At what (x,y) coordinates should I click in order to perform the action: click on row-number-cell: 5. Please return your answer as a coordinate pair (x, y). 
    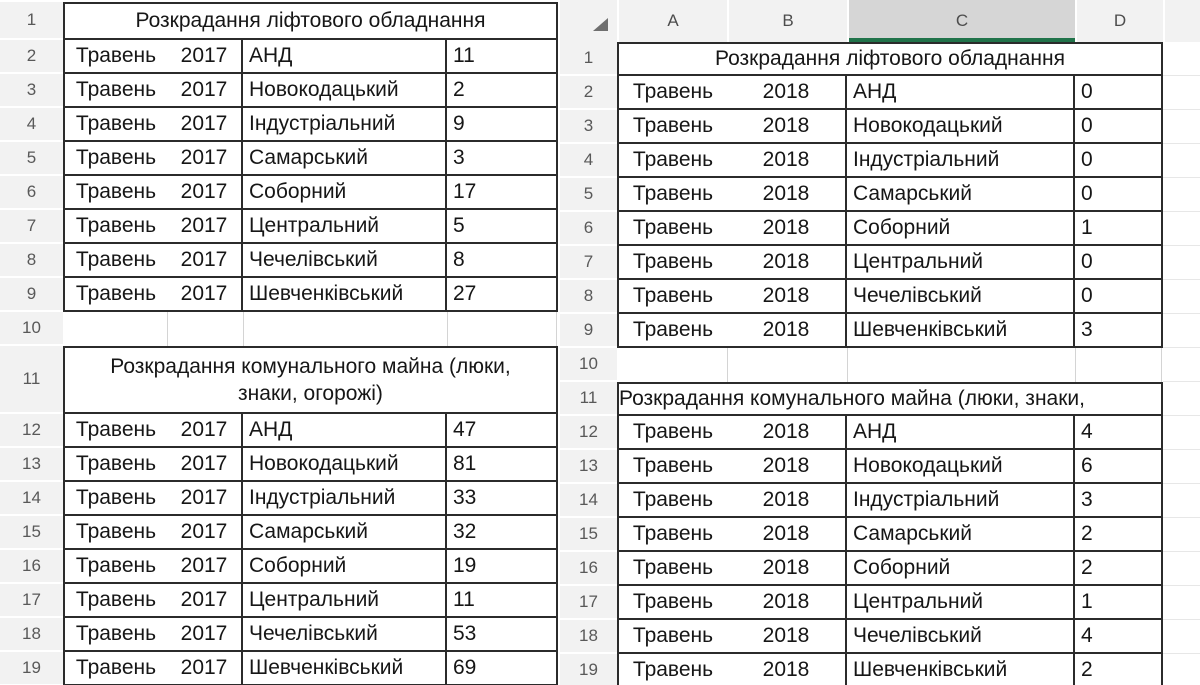
    Looking at the image, I should click on (31, 159).